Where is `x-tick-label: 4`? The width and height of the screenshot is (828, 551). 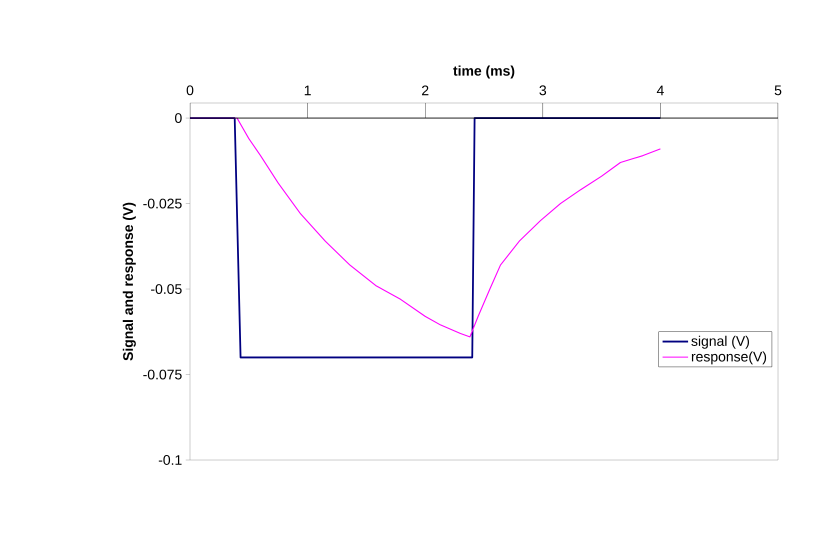
x-tick-label: 4 is located at coordinates (660, 91).